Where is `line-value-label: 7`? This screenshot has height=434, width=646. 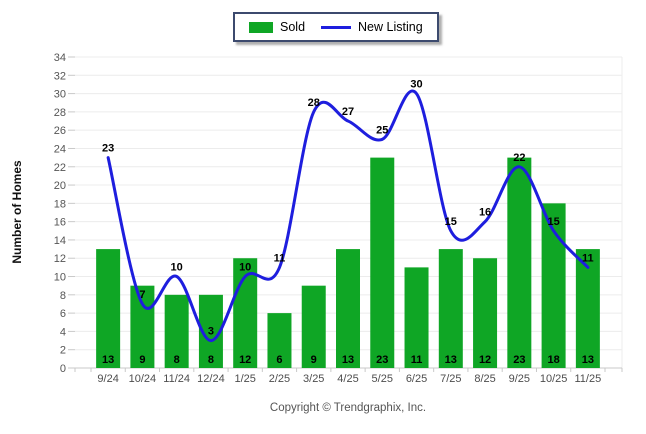
line-value-label: 7 is located at coordinates (142, 295).